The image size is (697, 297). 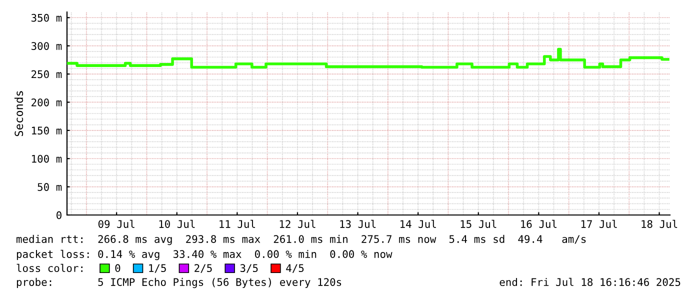 I want to click on x-tick-label: 11 Jul, so click(x=237, y=224).